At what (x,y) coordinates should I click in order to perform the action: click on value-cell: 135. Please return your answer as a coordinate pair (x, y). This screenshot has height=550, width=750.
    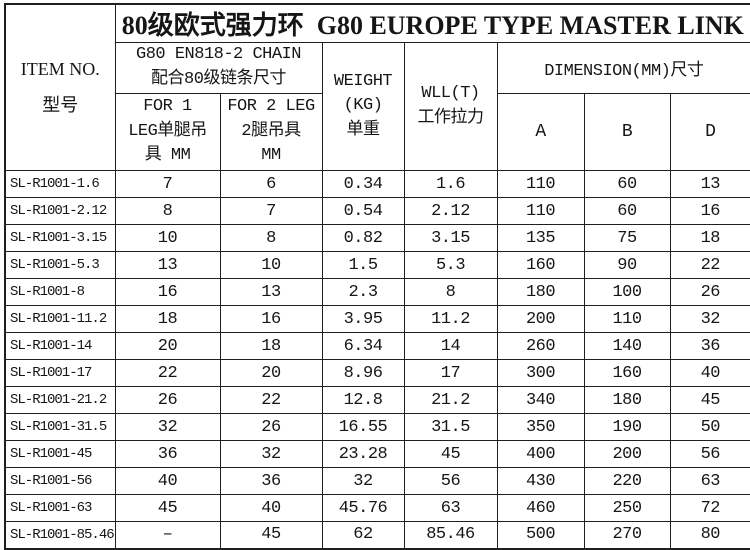
    Looking at the image, I should click on (540, 238).